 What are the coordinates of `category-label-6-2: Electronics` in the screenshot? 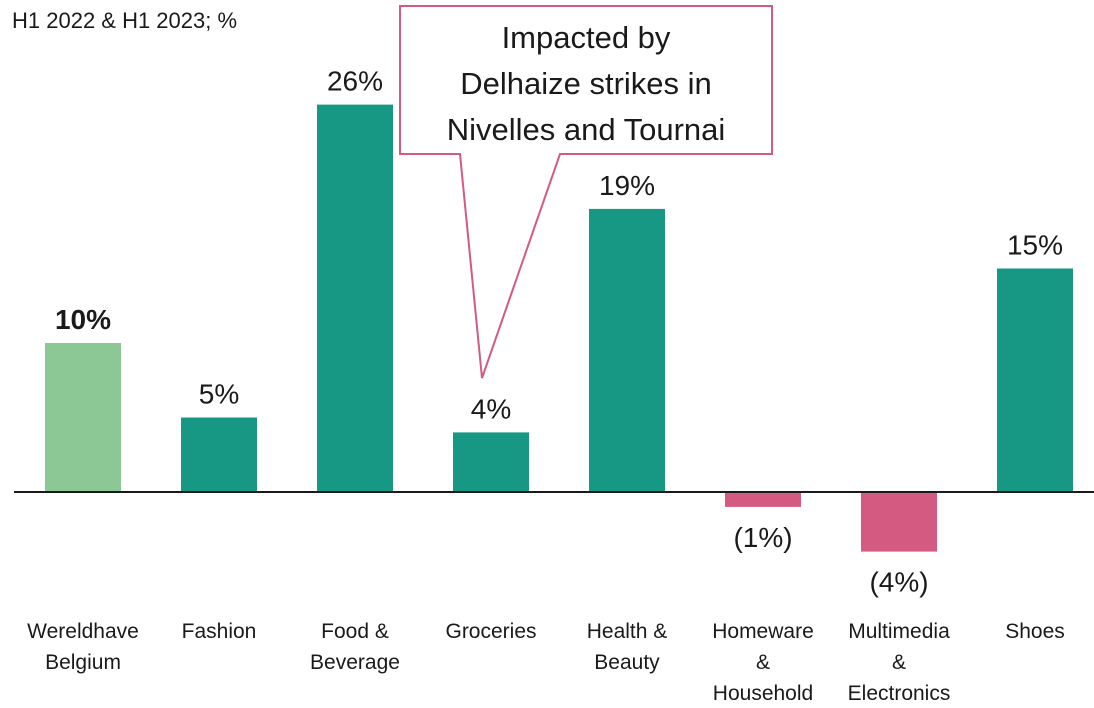 It's located at (899, 693).